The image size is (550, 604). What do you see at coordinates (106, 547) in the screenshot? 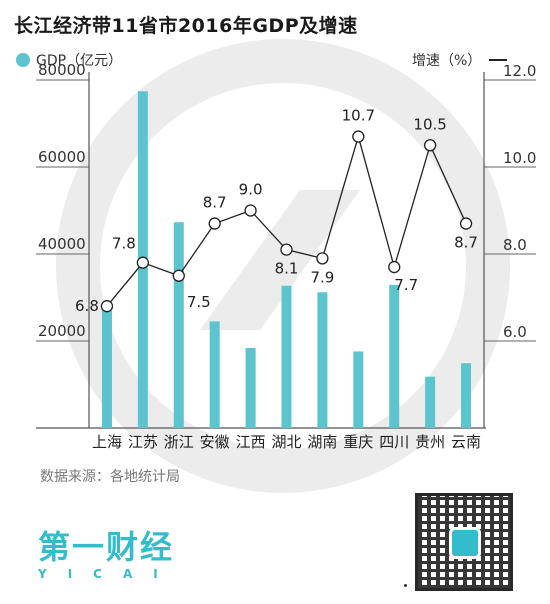
I see `logo-text: 第一财经` at bounding box center [106, 547].